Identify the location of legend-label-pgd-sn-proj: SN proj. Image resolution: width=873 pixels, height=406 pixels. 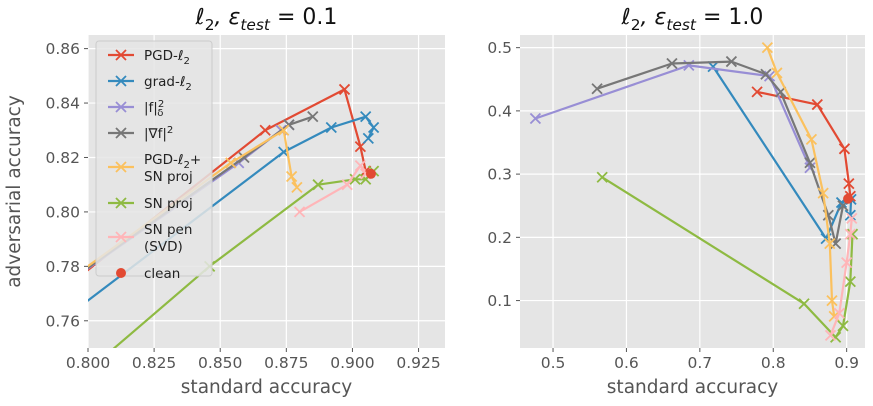
(168, 177).